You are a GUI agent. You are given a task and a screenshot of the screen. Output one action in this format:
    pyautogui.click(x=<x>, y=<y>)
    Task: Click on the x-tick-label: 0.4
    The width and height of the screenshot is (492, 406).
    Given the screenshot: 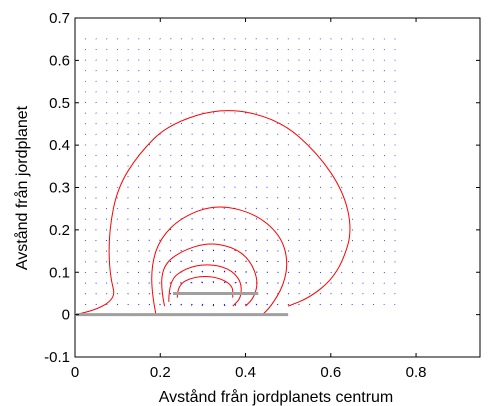 What is the action you would take?
    pyautogui.click(x=245, y=372)
    